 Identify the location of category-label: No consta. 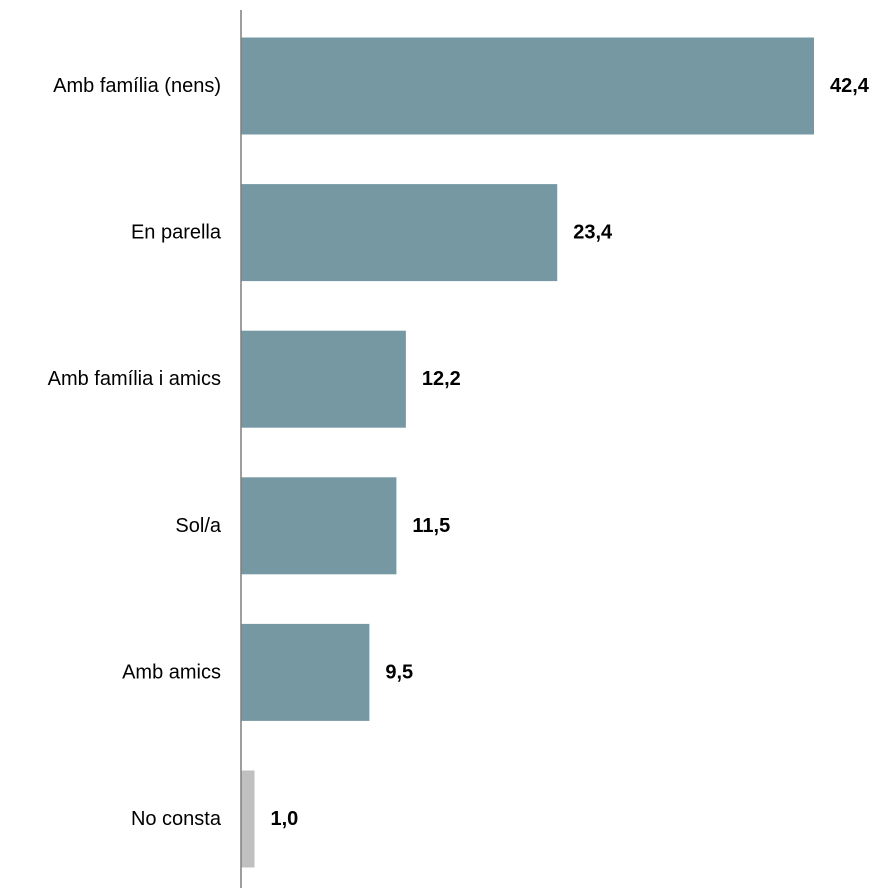
(176, 819).